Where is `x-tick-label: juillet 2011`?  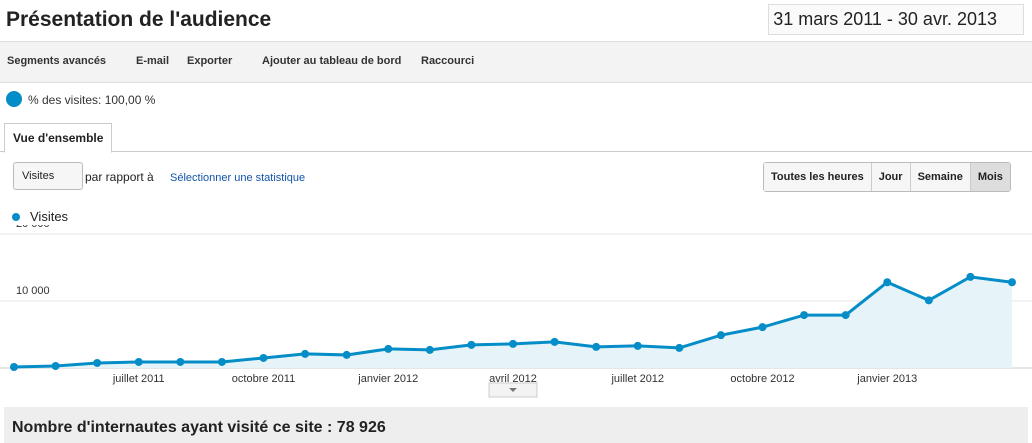
x-tick-label: juillet 2011 is located at coordinates (138, 379).